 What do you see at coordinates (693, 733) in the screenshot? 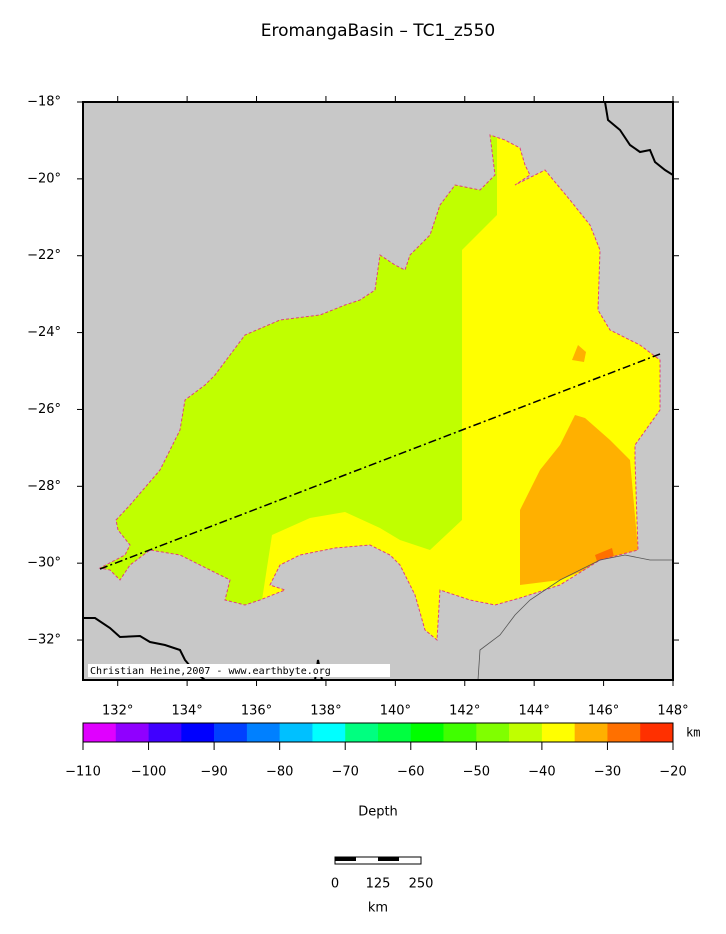
I see `colorbar-unit: km` at bounding box center [693, 733].